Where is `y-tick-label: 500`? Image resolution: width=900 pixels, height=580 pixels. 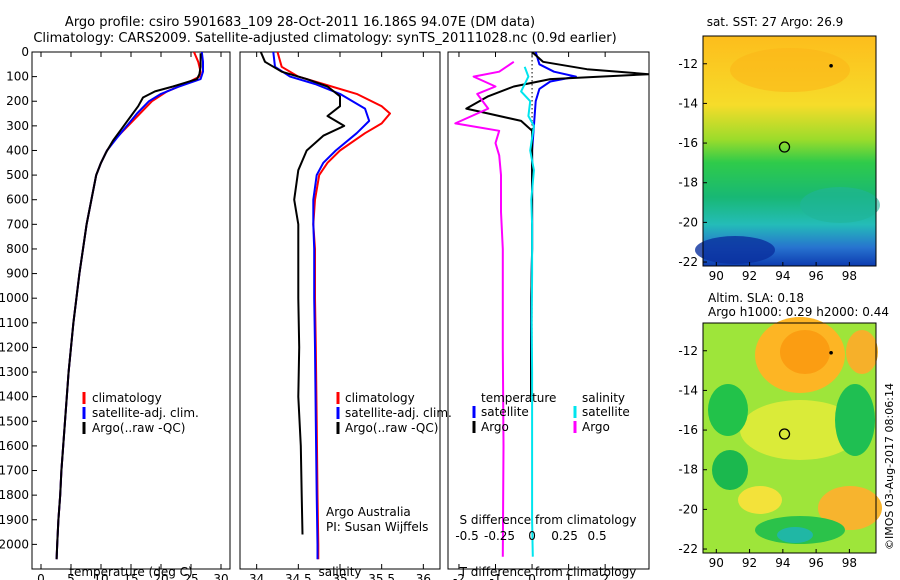
y-tick-label: 500 is located at coordinates (17, 175).